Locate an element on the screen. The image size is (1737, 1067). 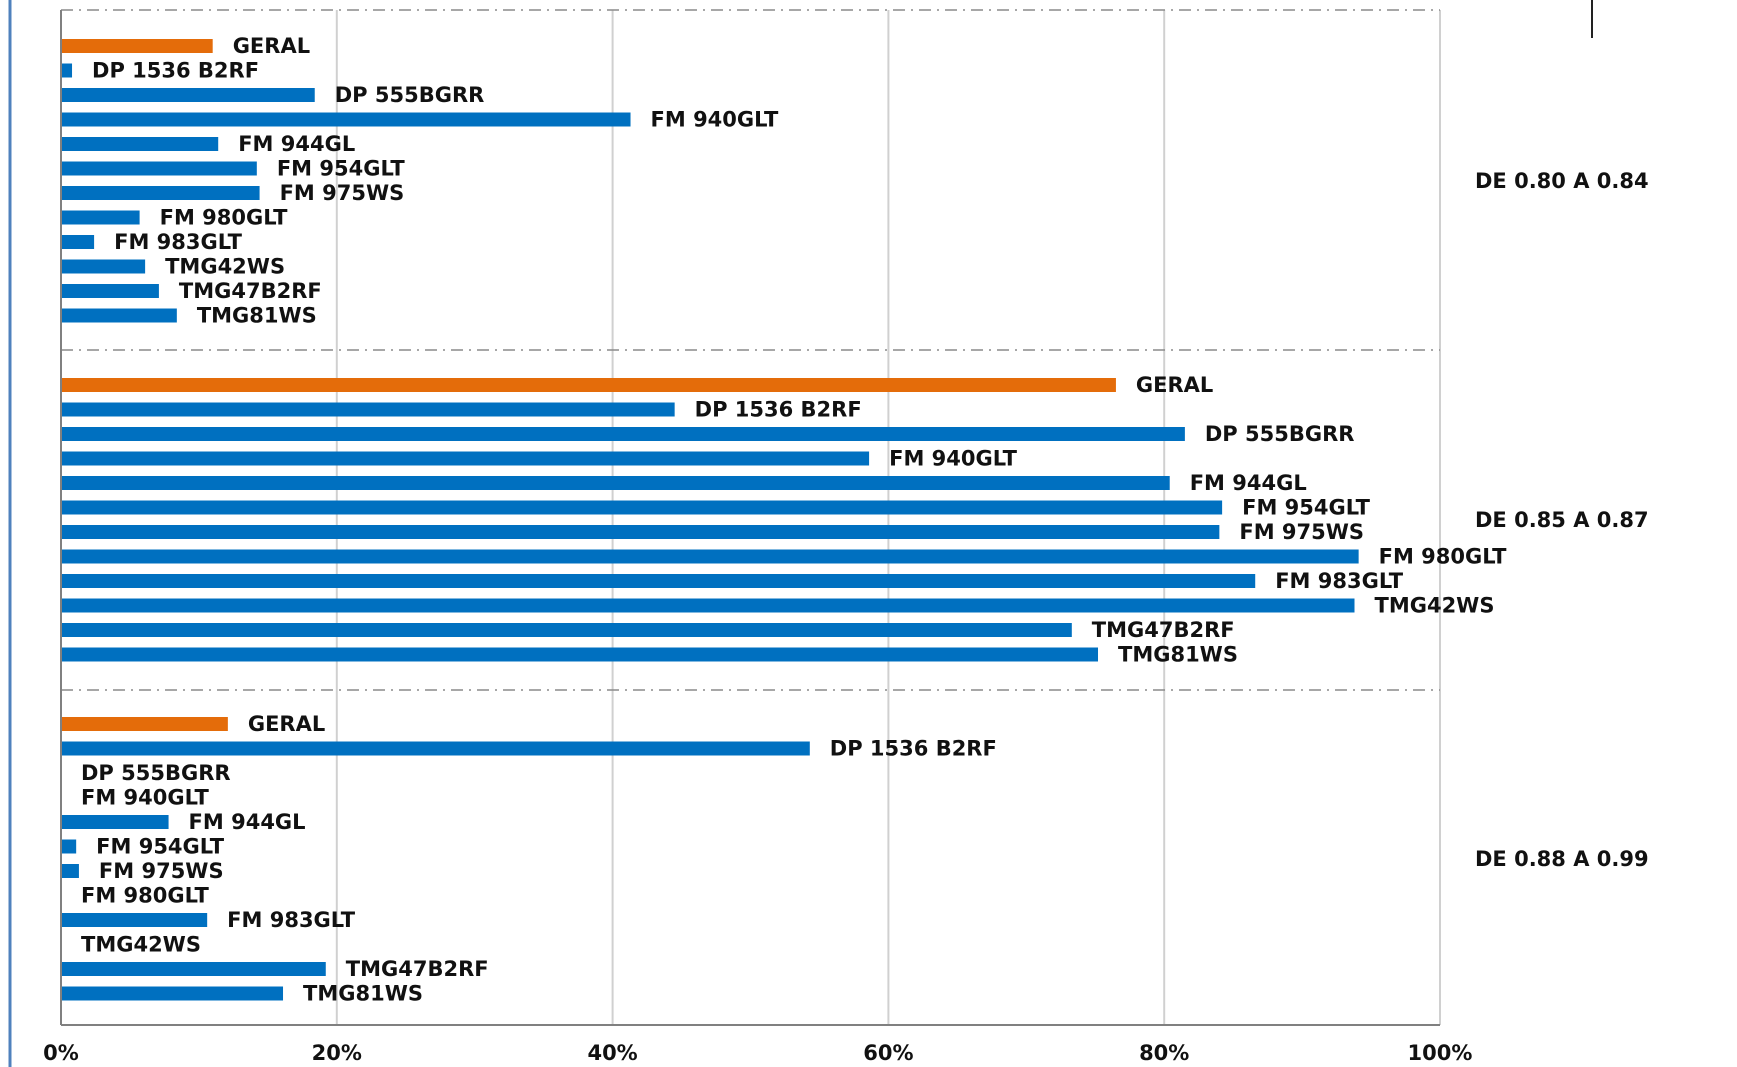
group-label: DE 0.88 A 0.99 is located at coordinates (1562, 859).